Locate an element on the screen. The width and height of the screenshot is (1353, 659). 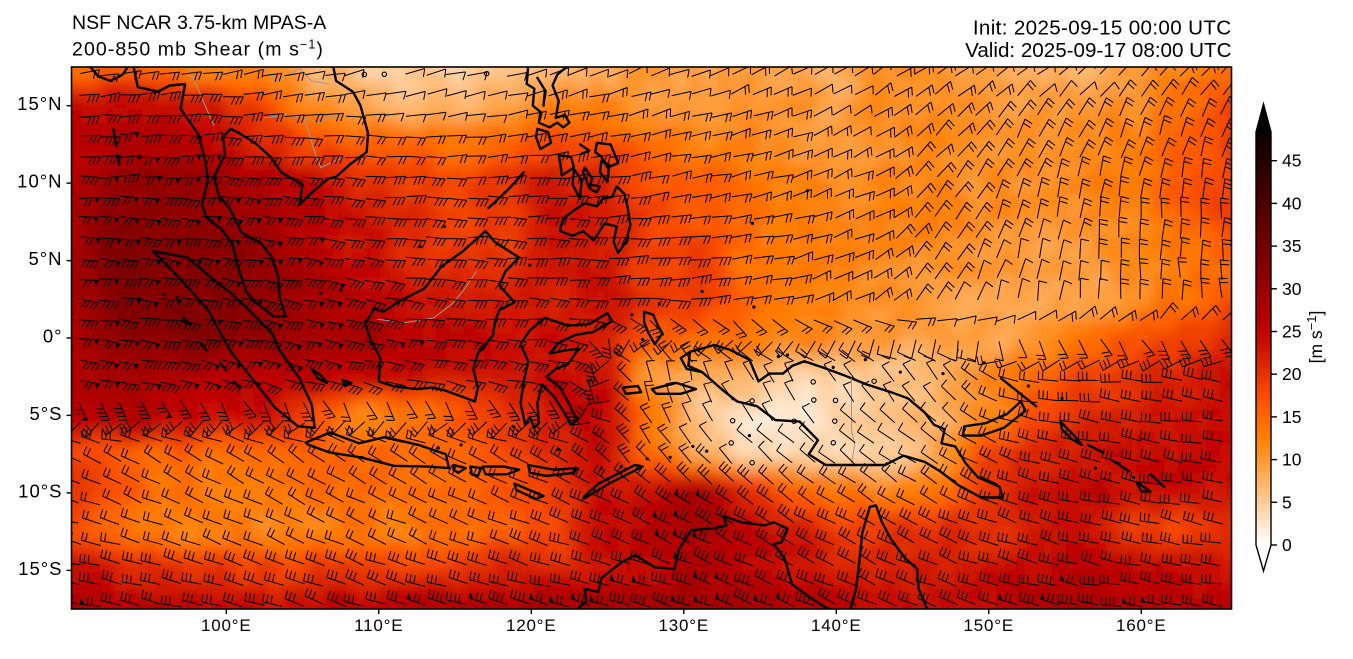
svg-text: 30 is located at coordinates (1292, 289).